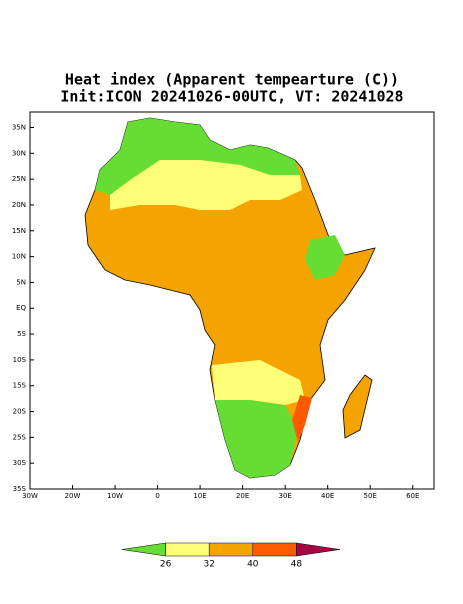 The image size is (463, 604). I want to click on x-tick-label: 10E, so click(199, 496).